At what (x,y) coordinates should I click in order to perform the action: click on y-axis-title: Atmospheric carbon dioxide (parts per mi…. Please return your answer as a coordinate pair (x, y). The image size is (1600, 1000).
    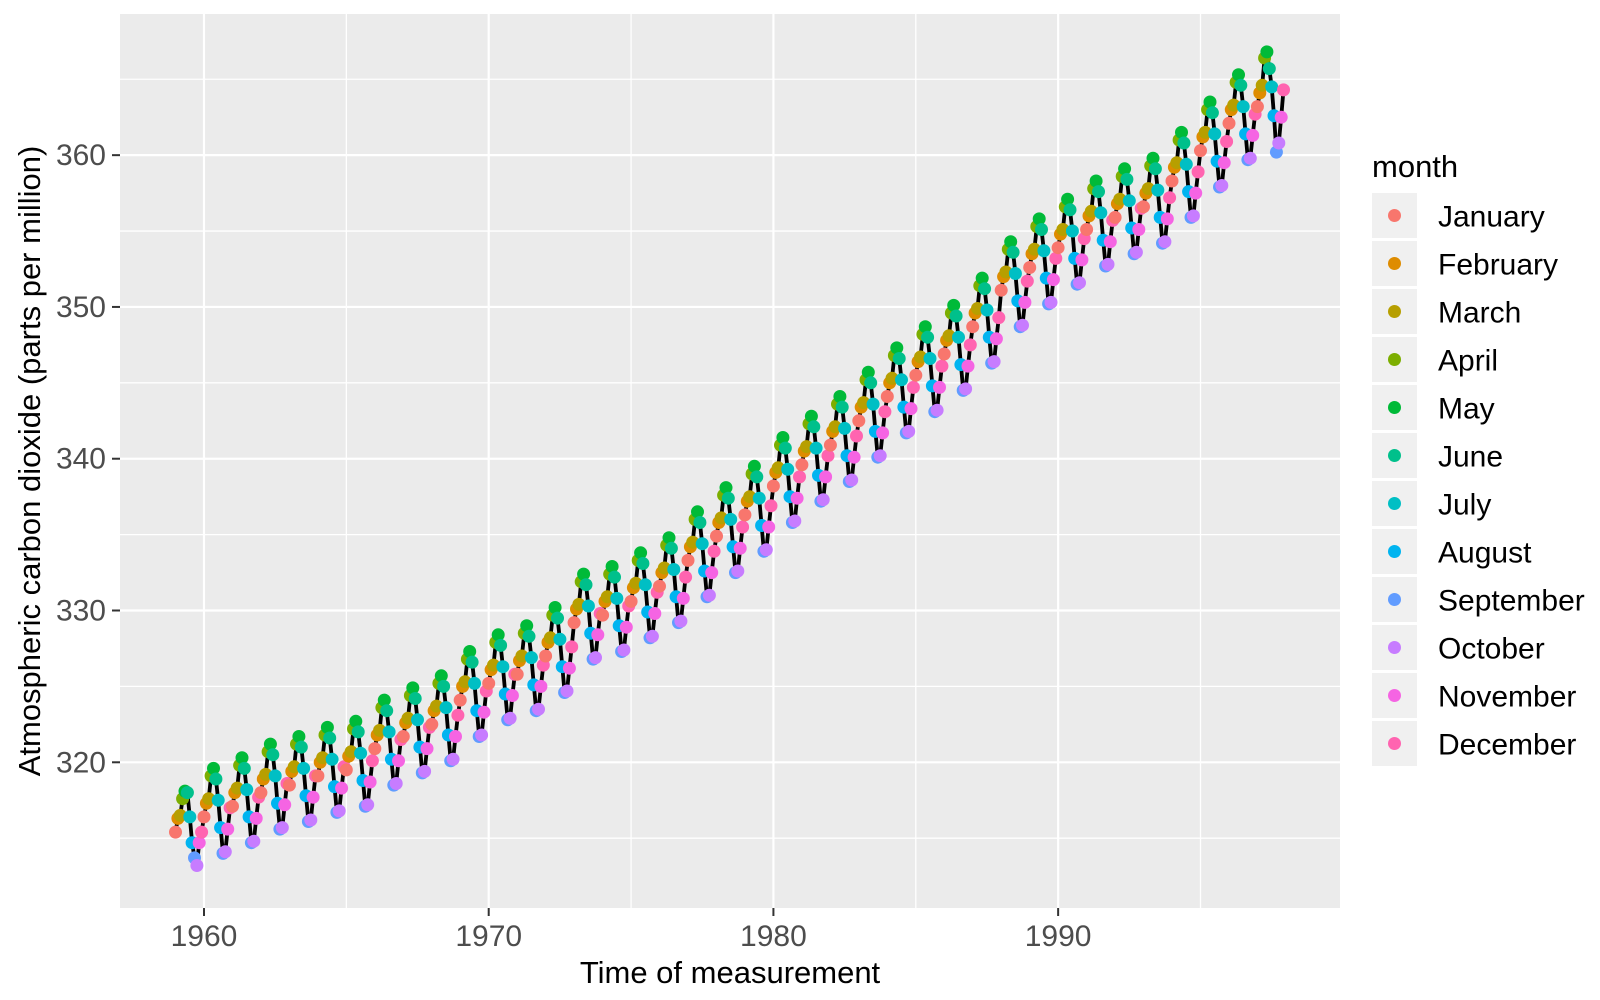
    Looking at the image, I should click on (29, 461).